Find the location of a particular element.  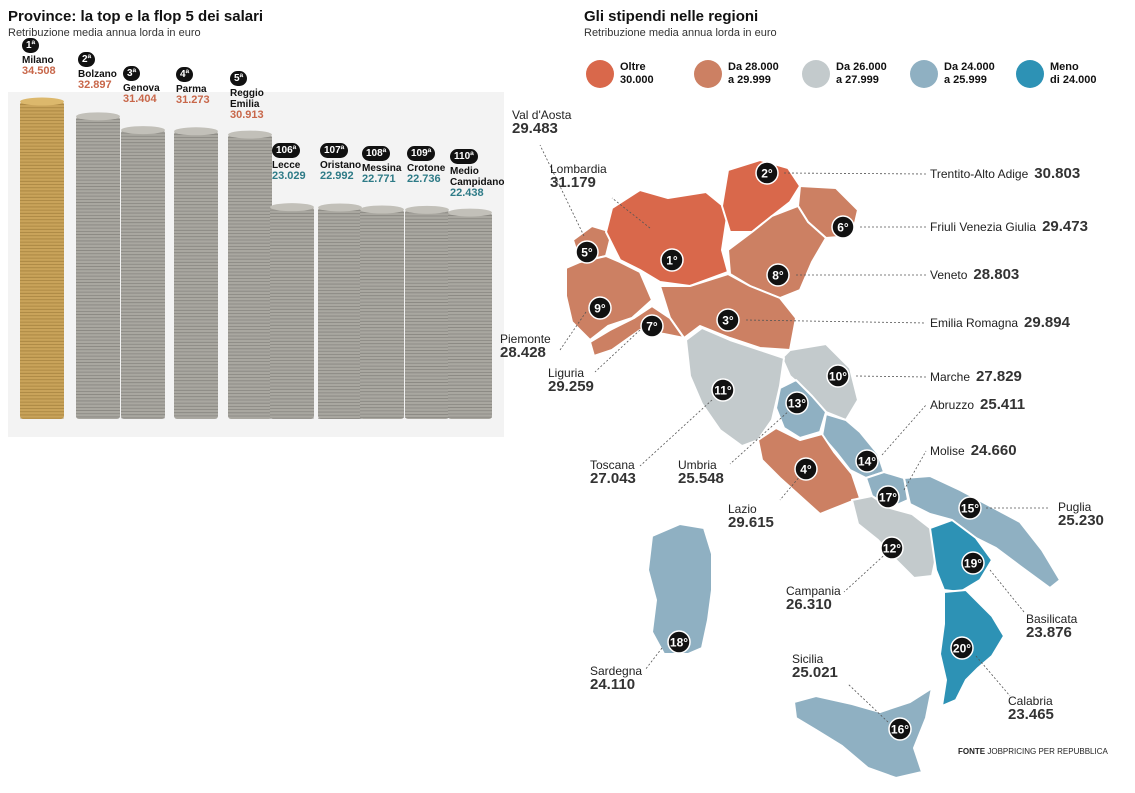

region-value: 29.473 is located at coordinates (1065, 226).